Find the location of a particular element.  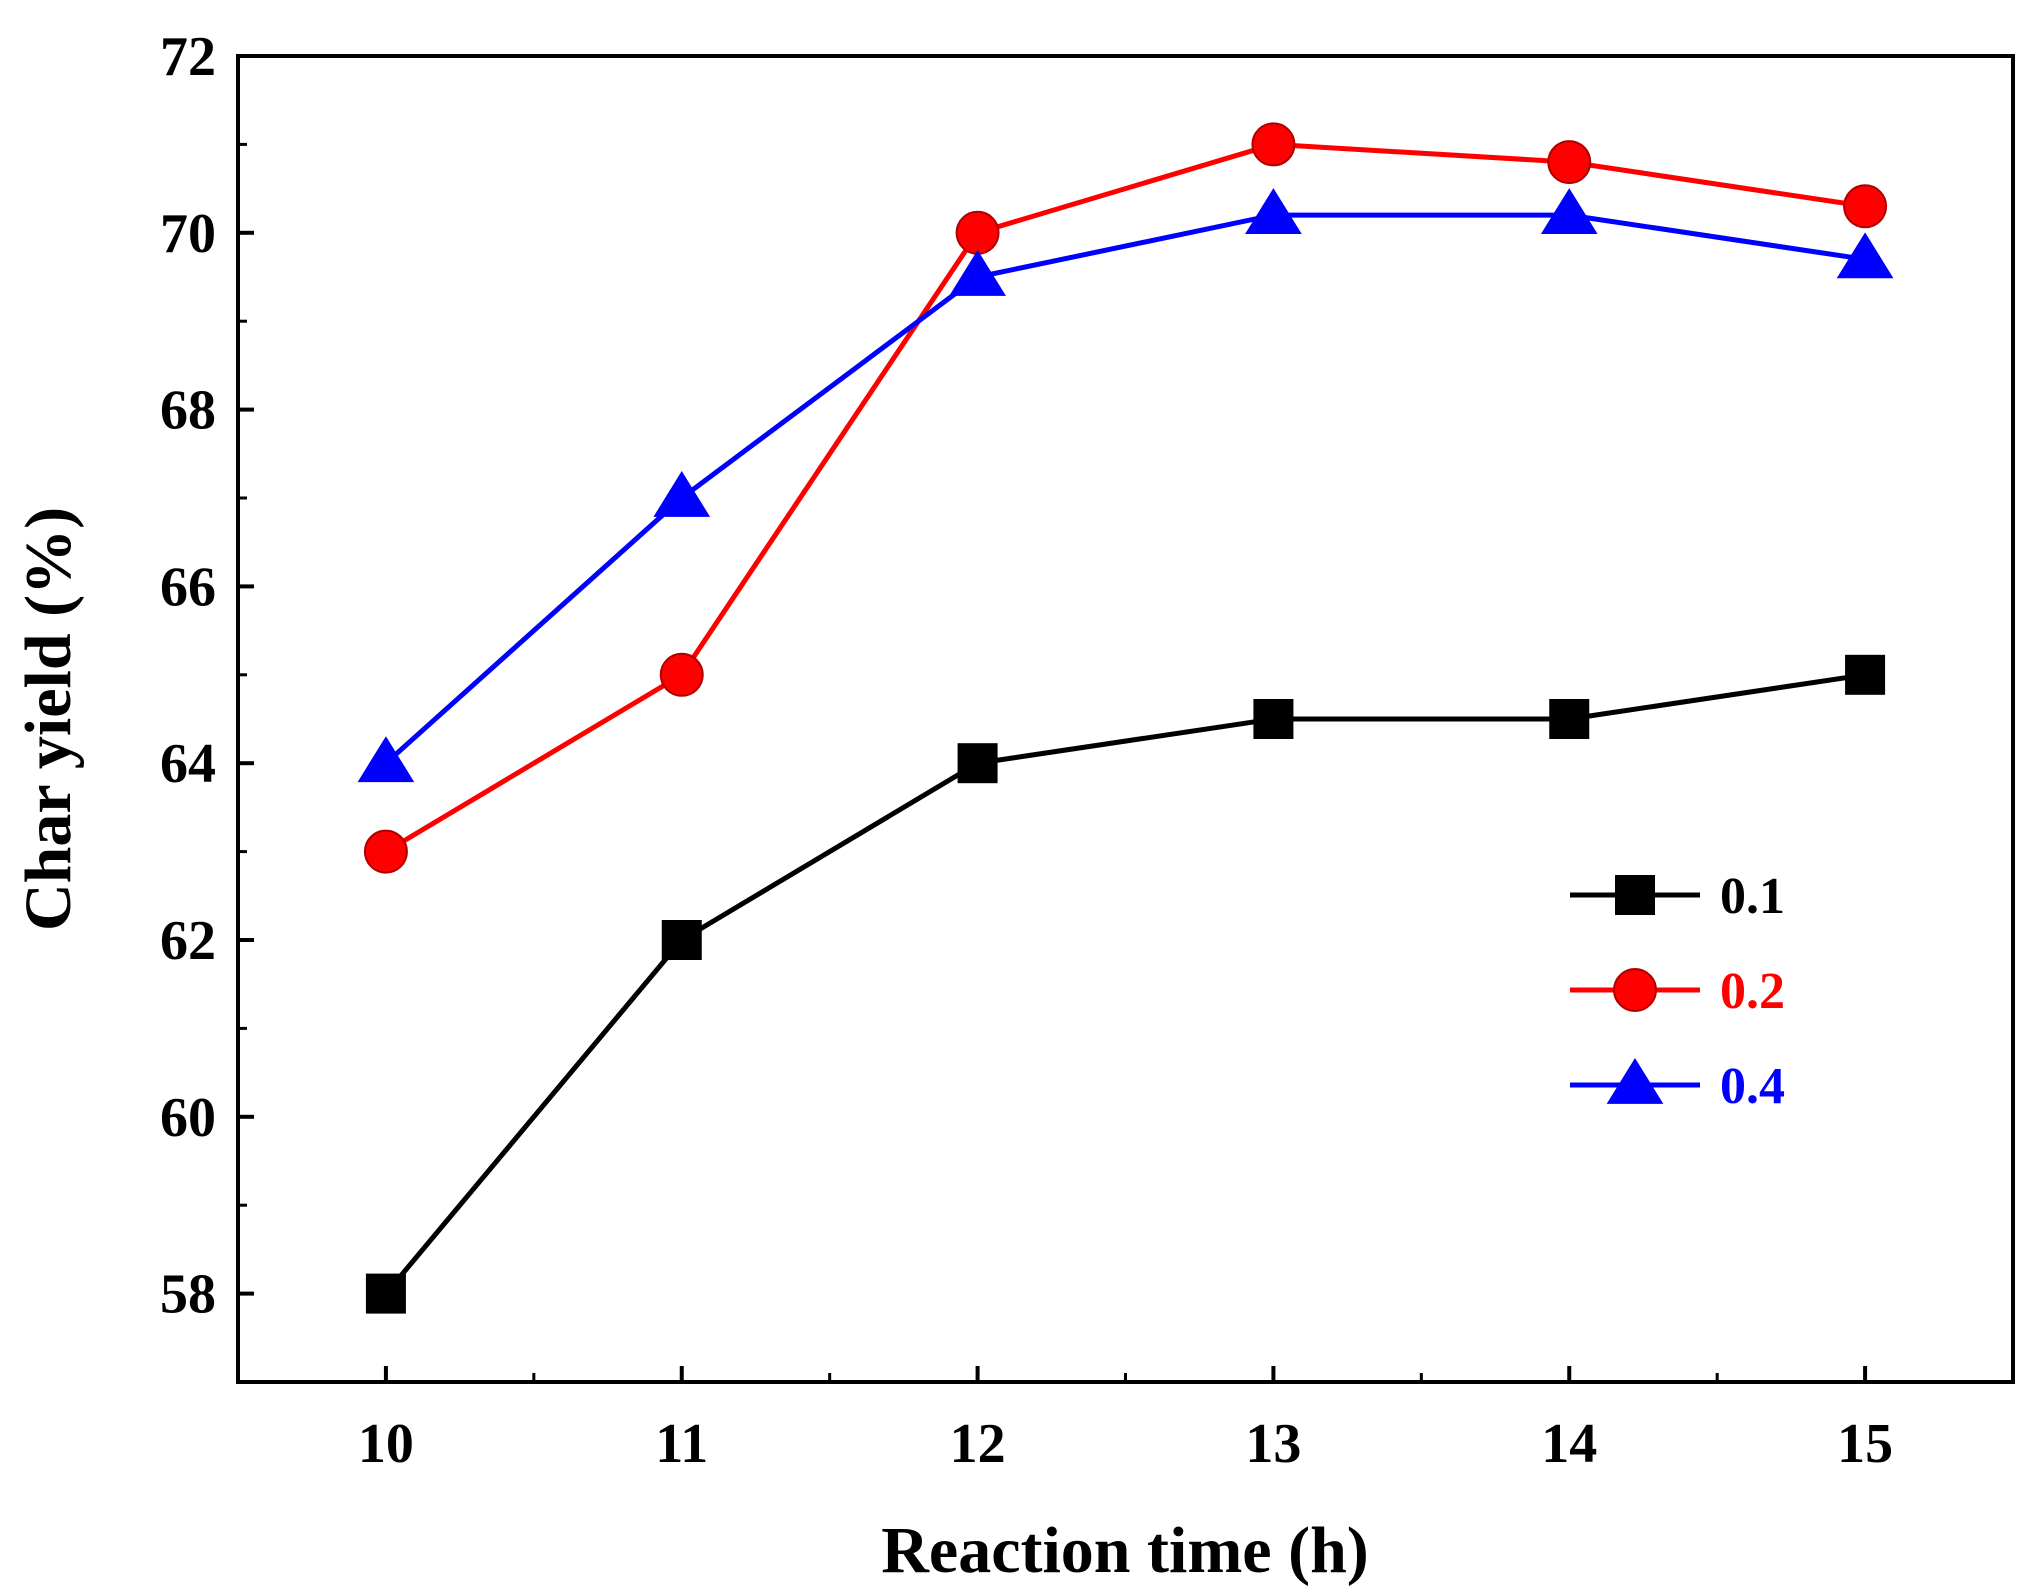

y-axis: 58 60 62 64 66 68 70 72 is located at coordinates (207, 705).